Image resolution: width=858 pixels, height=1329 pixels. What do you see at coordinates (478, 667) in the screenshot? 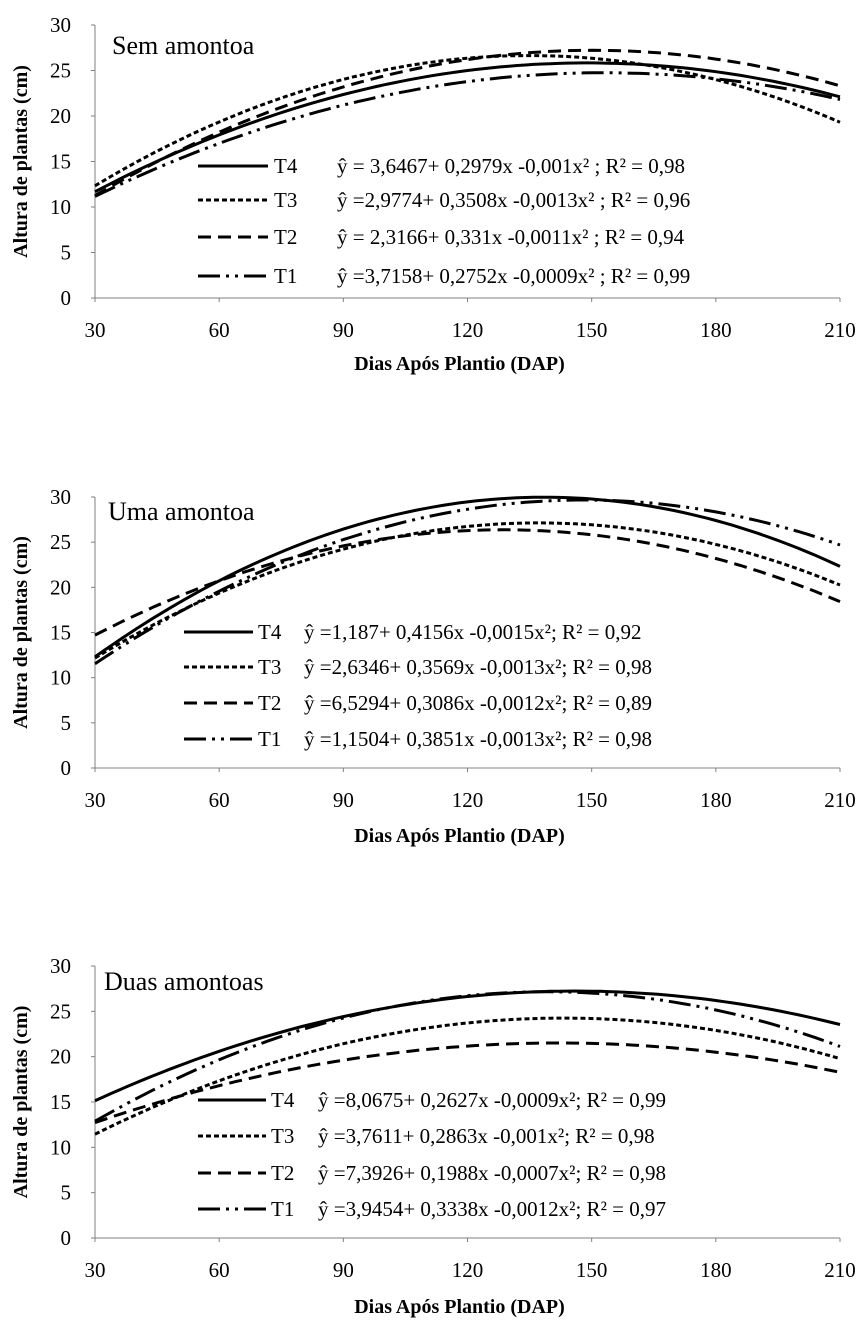
I see `legend-equation: ŷ =2,6346+ 0,3569x -0,0013x²; R² = 0,98` at bounding box center [478, 667].